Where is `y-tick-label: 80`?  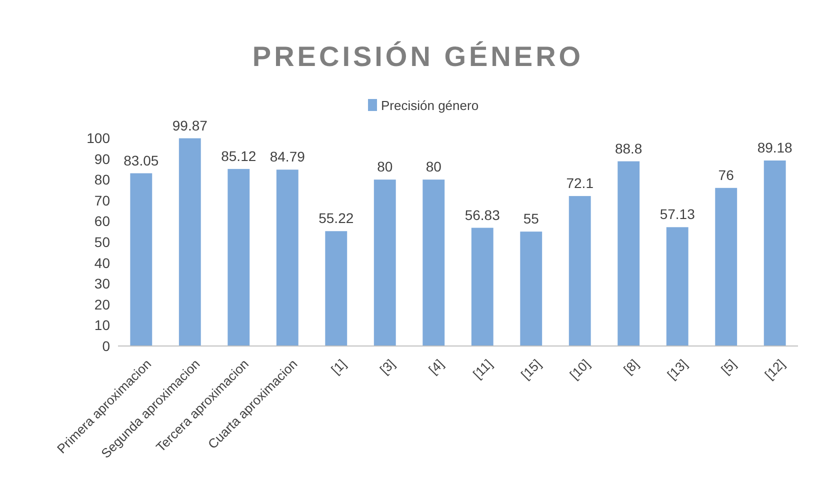 y-tick-label: 80 is located at coordinates (102, 180).